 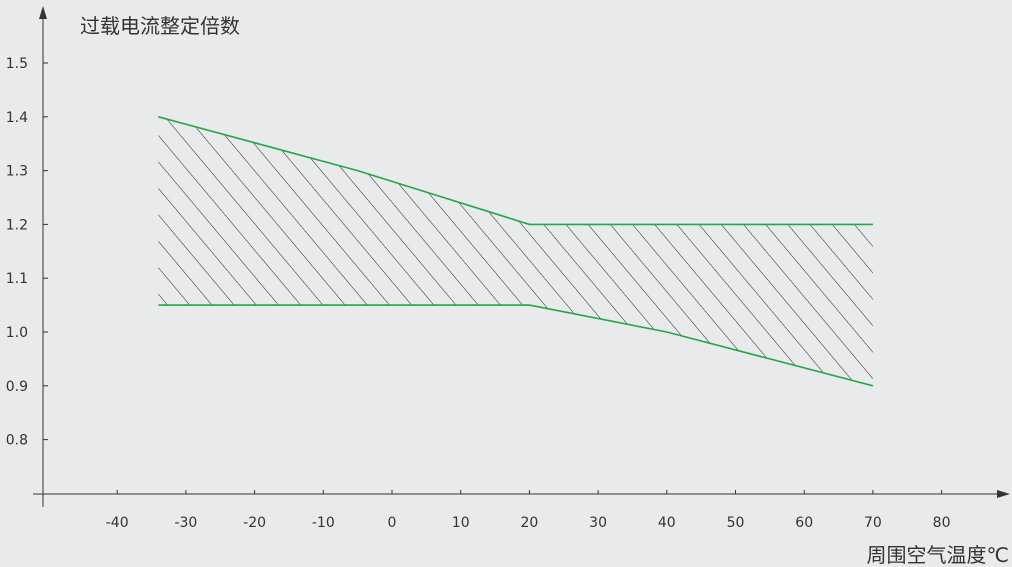 I want to click on x-tick-label: 0, so click(x=392, y=523).